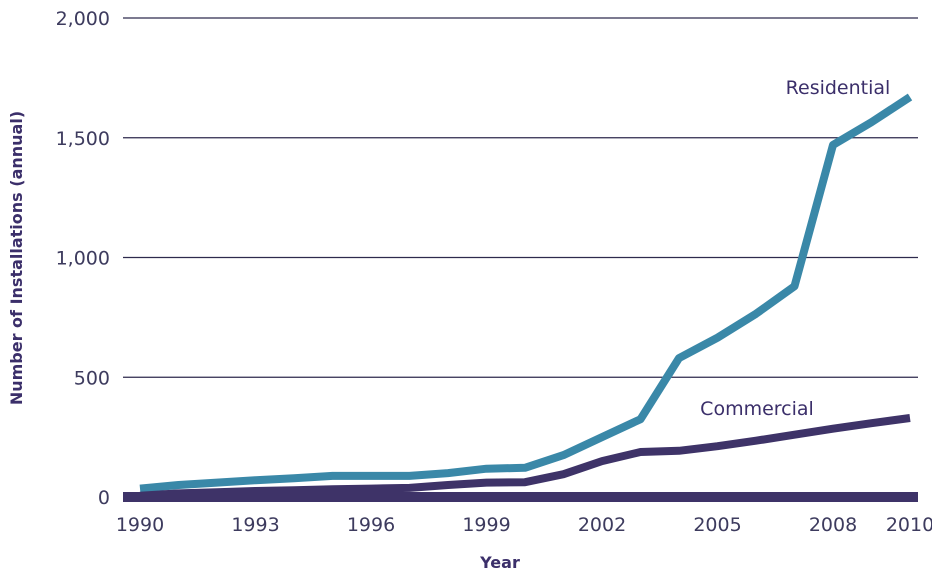  I want to click on y-tick-label: 0, so click(104, 498).